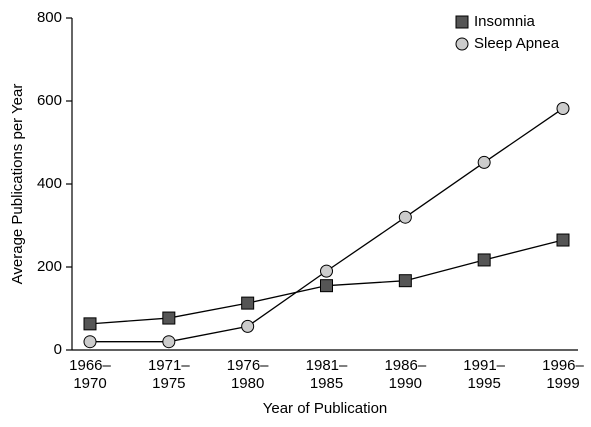  Describe the element at coordinates (49, 17) in the screenshot. I see `y-tick-label: 800` at that location.